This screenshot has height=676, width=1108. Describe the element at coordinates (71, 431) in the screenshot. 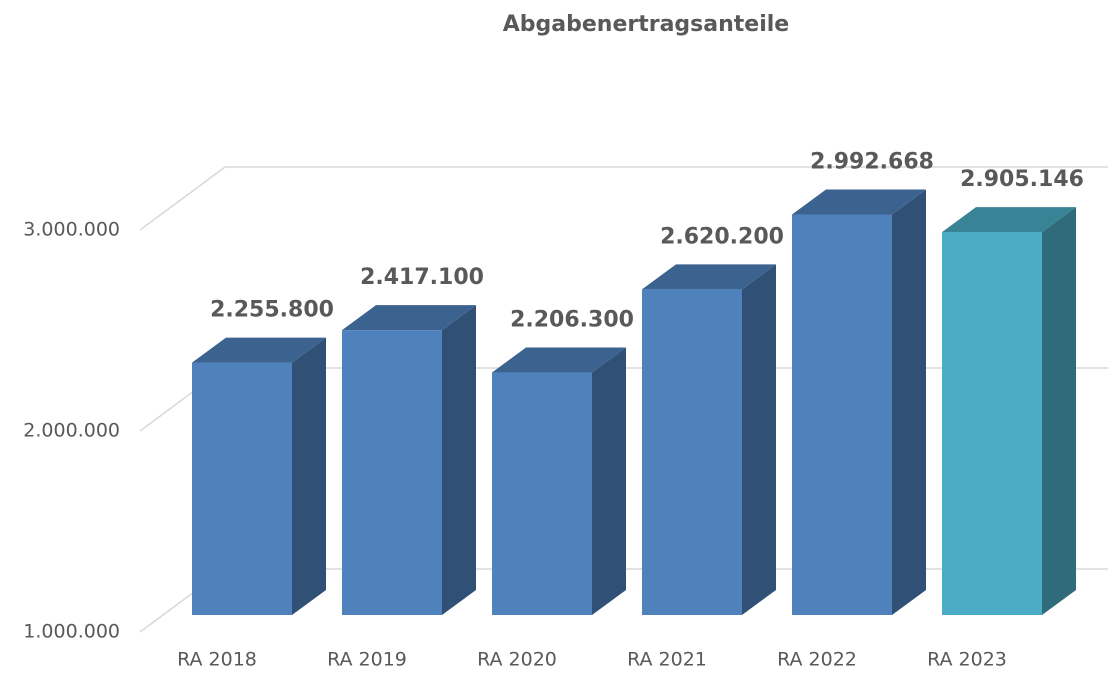

I see `y-tick-label: 2.000.000` at that location.